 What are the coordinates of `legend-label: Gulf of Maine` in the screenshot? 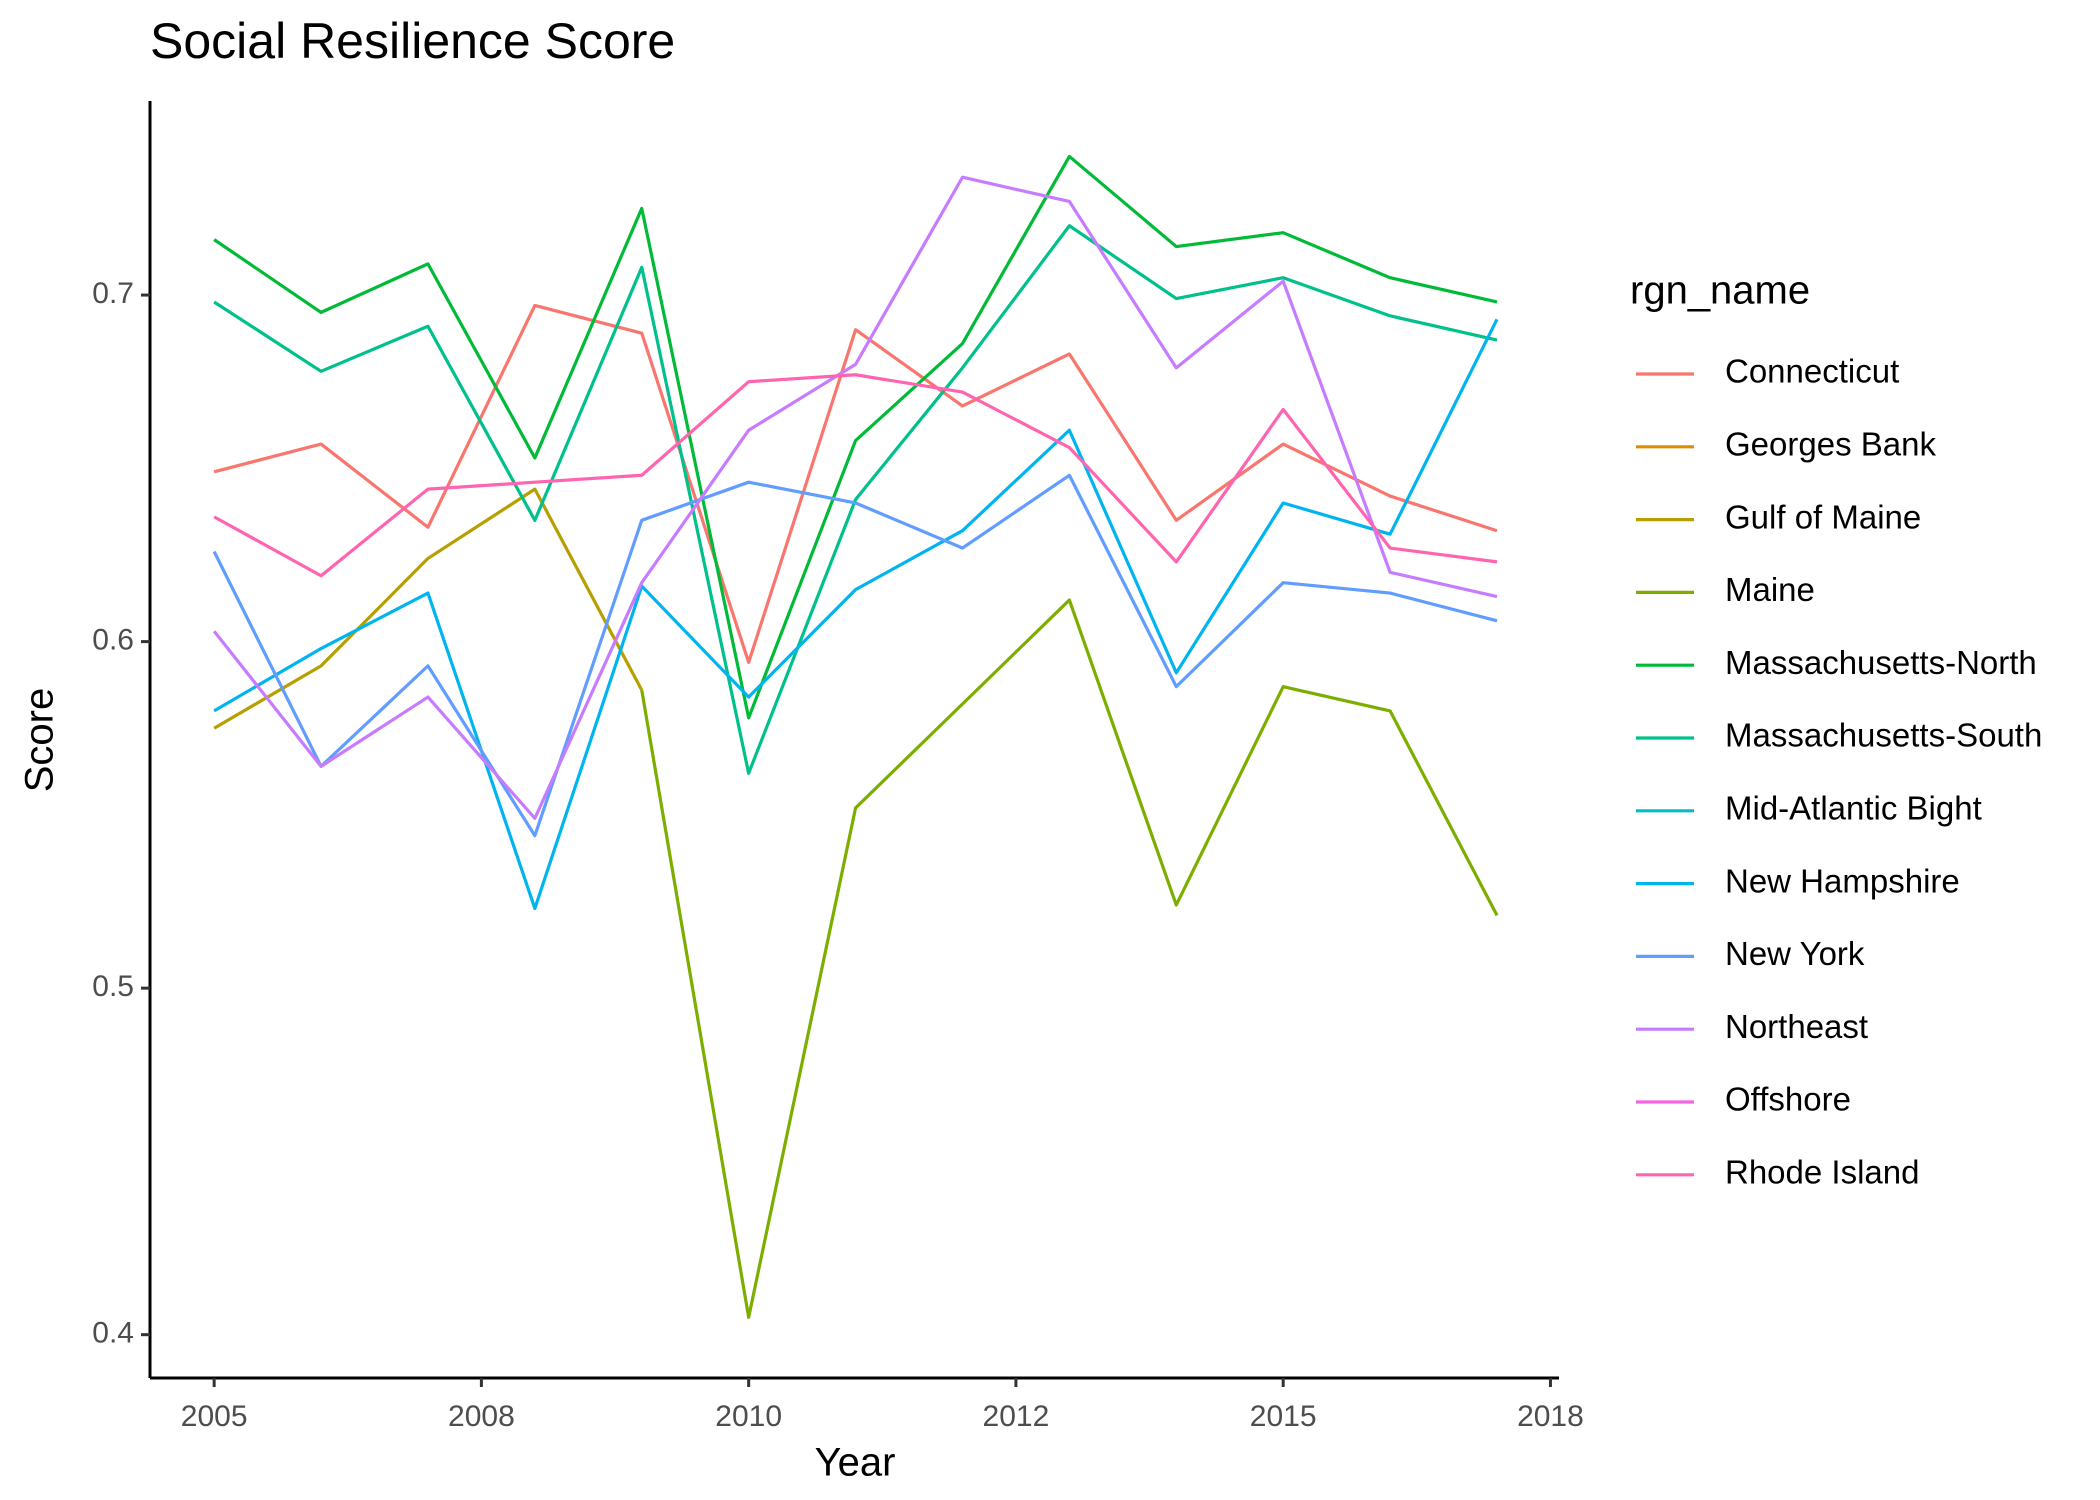 It's located at (1823, 516).